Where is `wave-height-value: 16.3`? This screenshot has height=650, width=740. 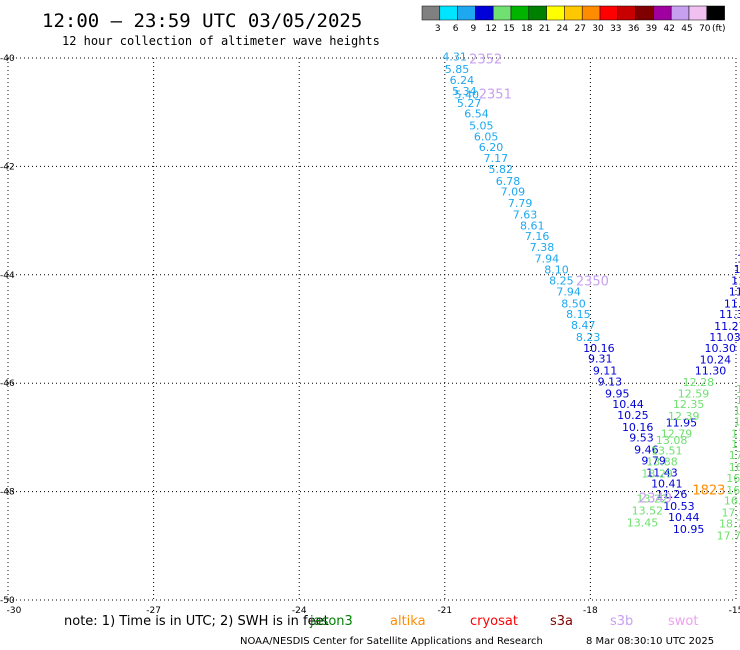 wave-height-value: 16.3 is located at coordinates (733, 490).